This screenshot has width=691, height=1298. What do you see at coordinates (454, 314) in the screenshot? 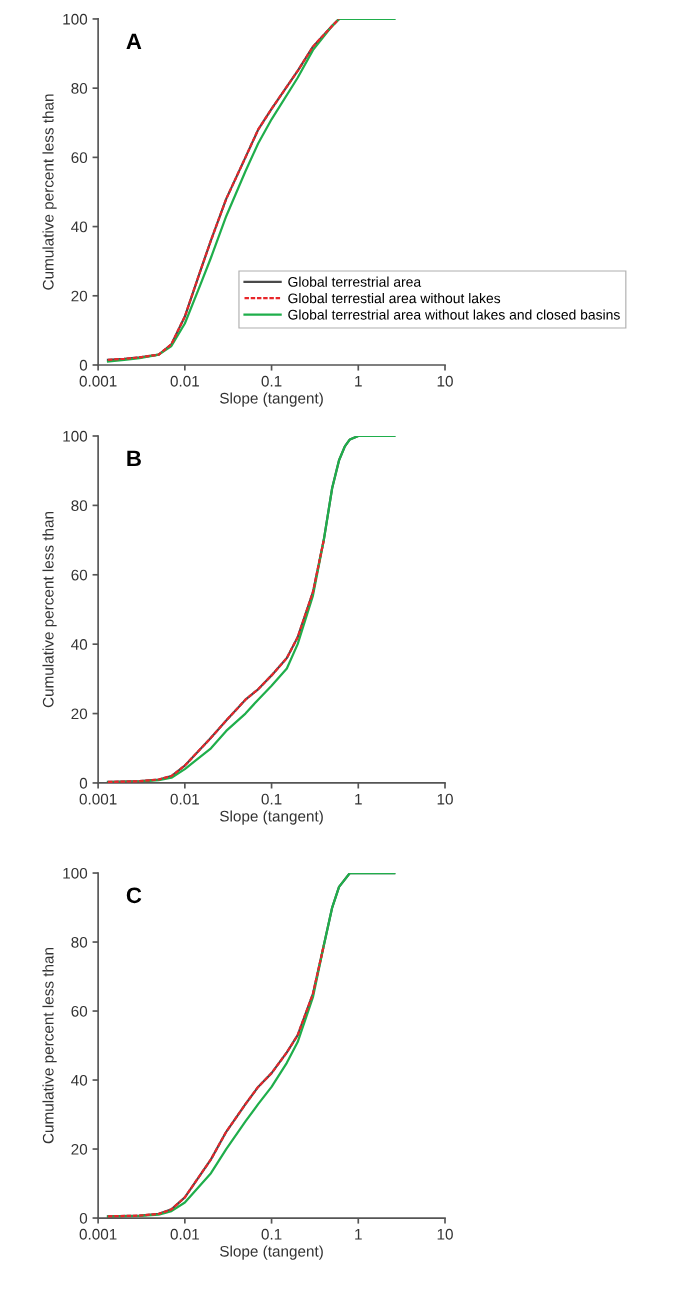
I see `legend-label: Global terrestrial area without lakes and closed basins` at bounding box center [454, 314].